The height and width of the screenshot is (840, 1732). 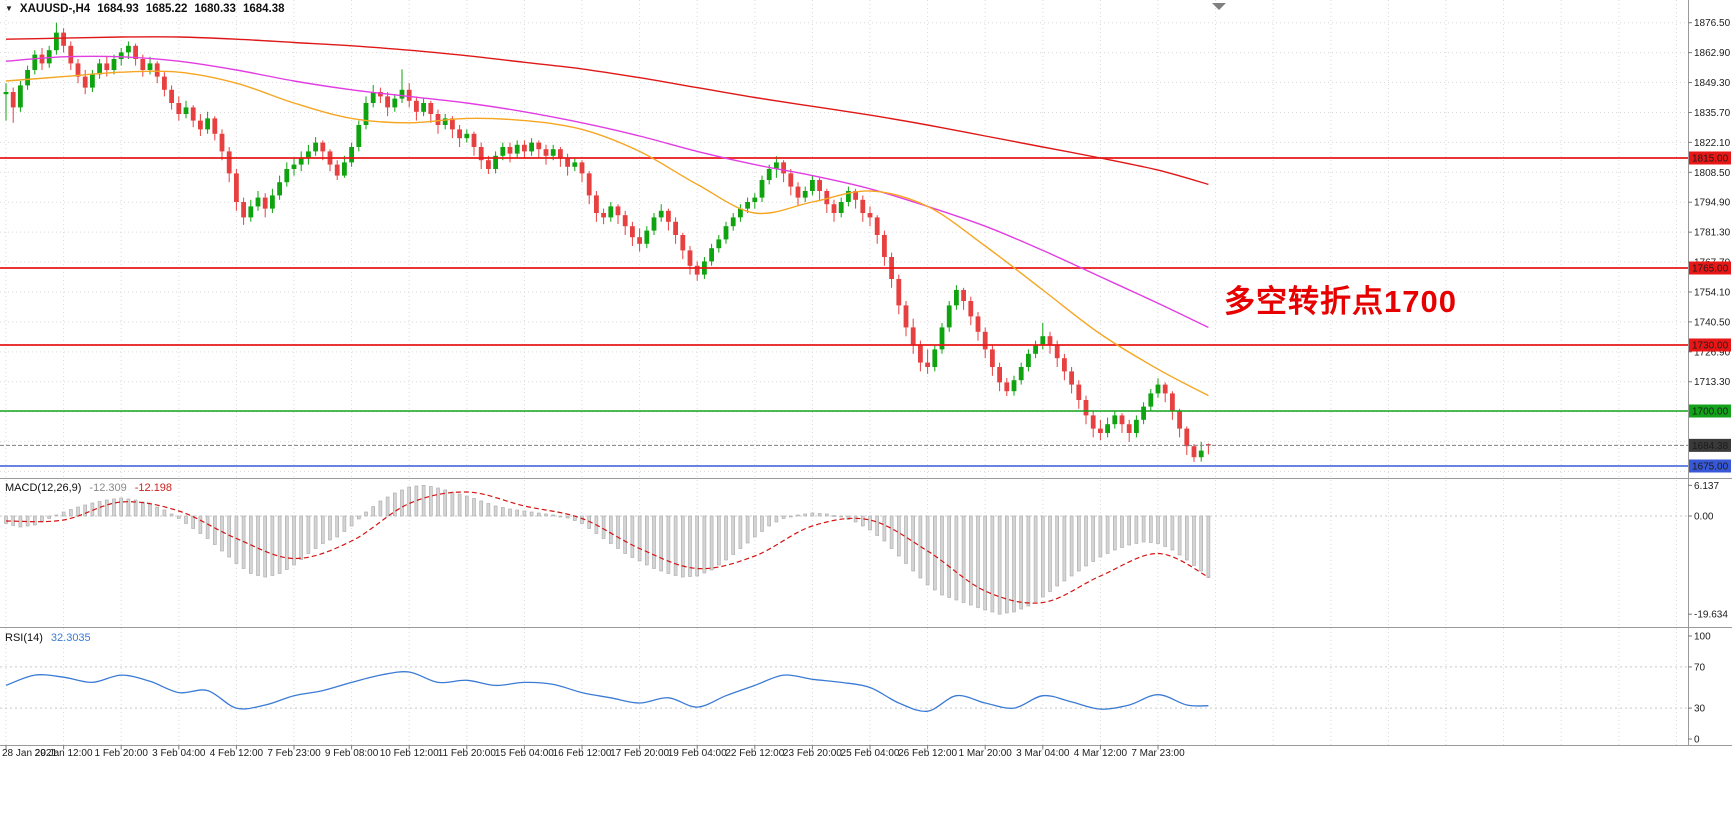 I want to click on time-axis-label: 29 Jan 12:00, so click(x=64, y=753).